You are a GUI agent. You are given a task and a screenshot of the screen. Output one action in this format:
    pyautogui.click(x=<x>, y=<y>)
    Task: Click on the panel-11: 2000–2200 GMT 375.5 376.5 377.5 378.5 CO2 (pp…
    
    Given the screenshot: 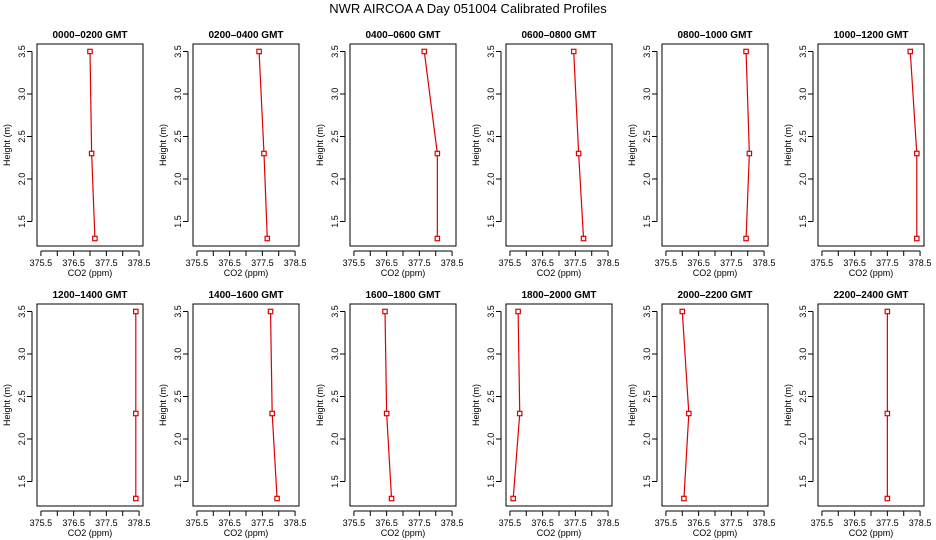 What is the action you would take?
    pyautogui.click(x=701, y=414)
    